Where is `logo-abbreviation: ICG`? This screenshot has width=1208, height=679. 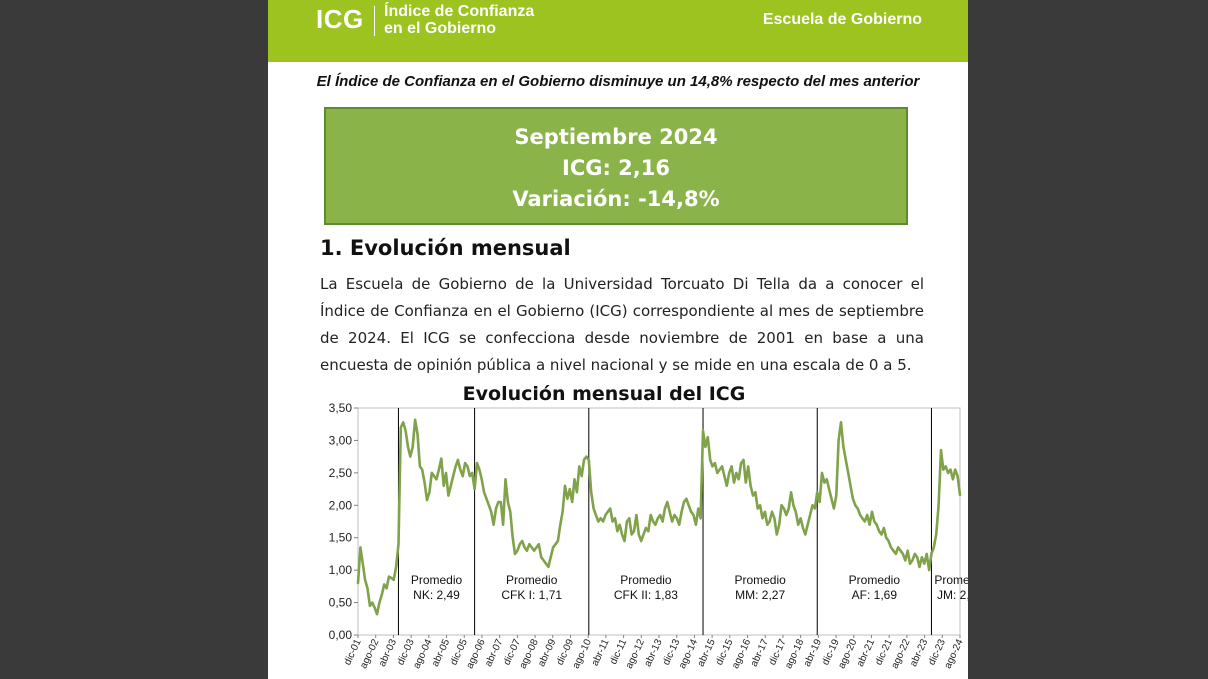
logo-abbreviation: ICG is located at coordinates (340, 19).